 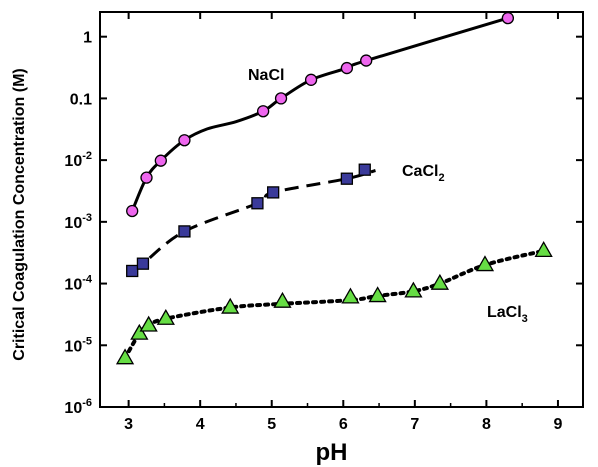 I want to click on y-tick-label: 10⁻², so click(x=78, y=160).